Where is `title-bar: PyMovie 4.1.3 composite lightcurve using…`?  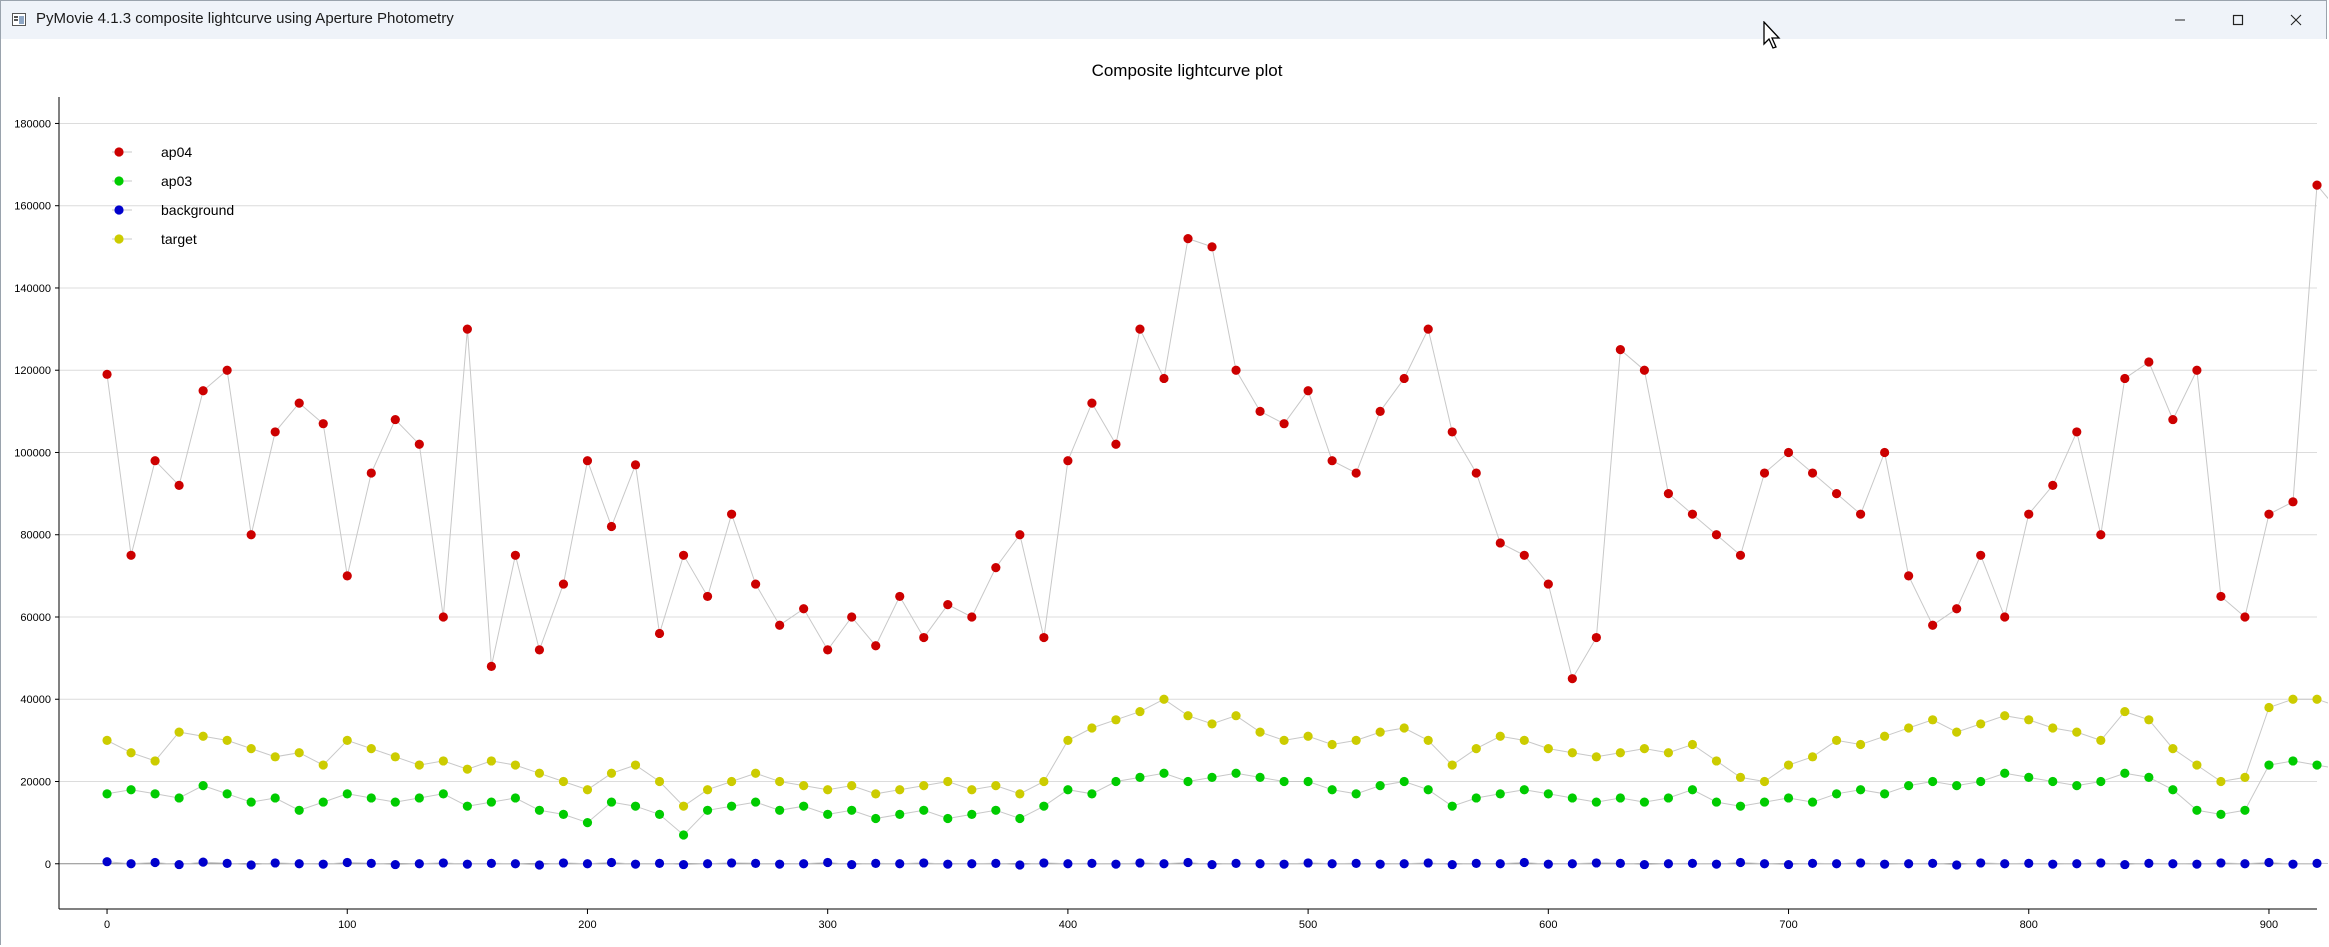
title-bar: PyMovie 4.1.3 composite lightcurve using… is located at coordinates (1163, 20).